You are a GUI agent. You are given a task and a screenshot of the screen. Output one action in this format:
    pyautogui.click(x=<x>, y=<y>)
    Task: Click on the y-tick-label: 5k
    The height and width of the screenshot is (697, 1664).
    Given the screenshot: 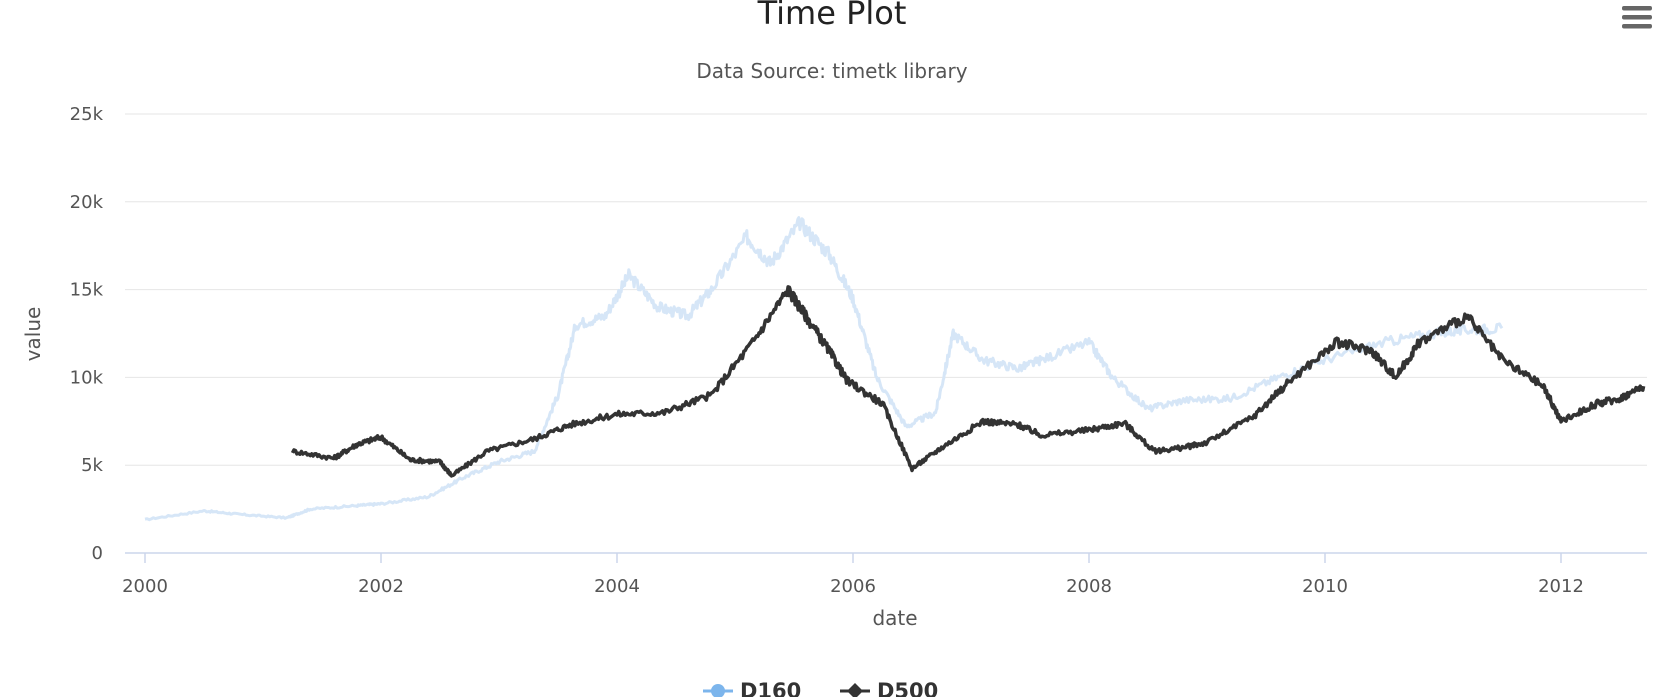 What is the action you would take?
    pyautogui.click(x=92, y=465)
    